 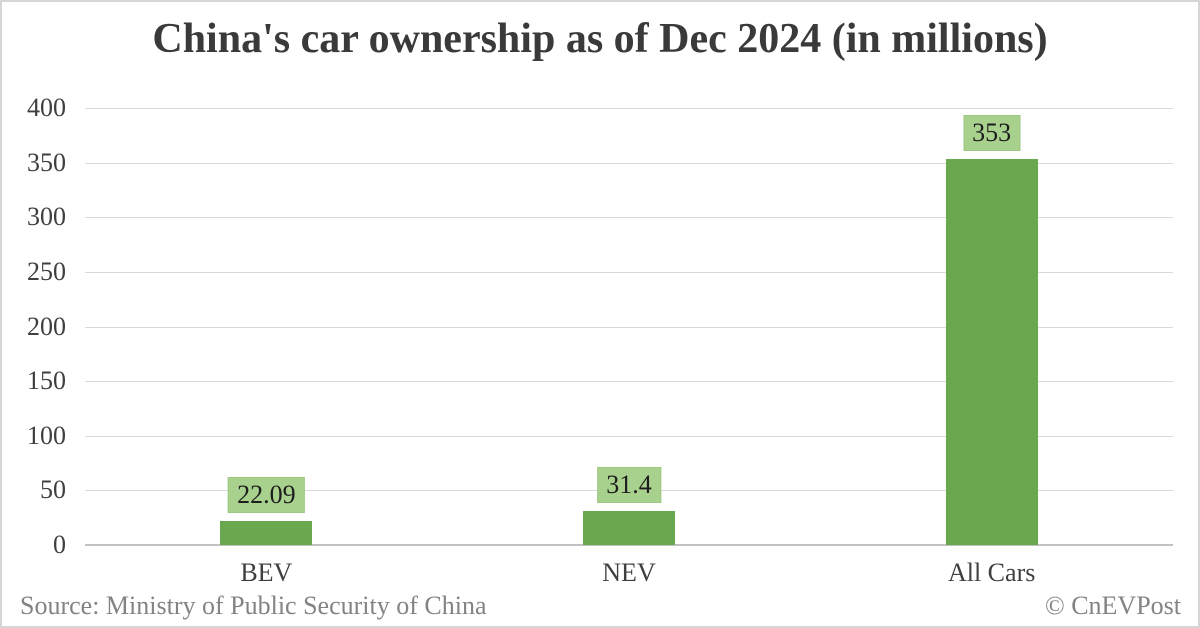 I want to click on bar-all-cars, so click(x=991, y=352).